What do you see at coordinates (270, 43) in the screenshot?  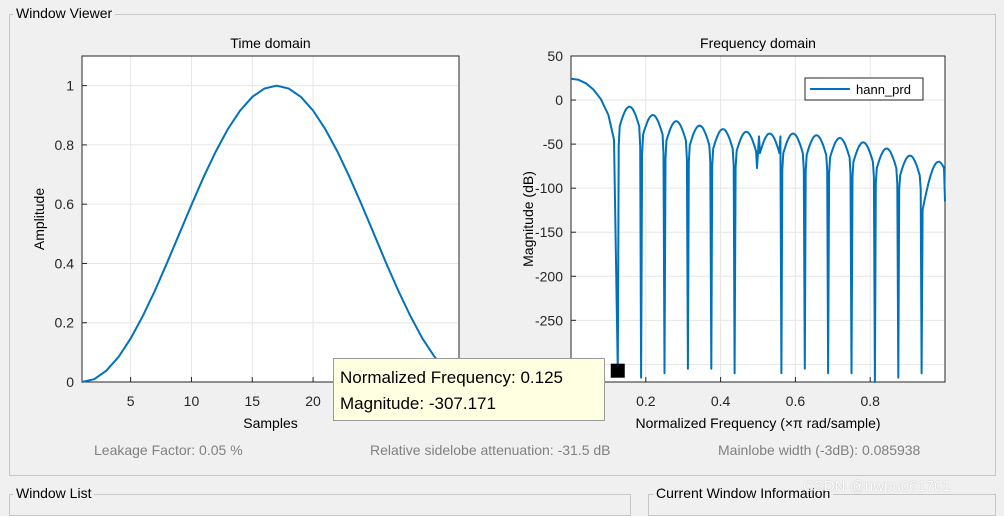 I see `time-title: Time domain` at bounding box center [270, 43].